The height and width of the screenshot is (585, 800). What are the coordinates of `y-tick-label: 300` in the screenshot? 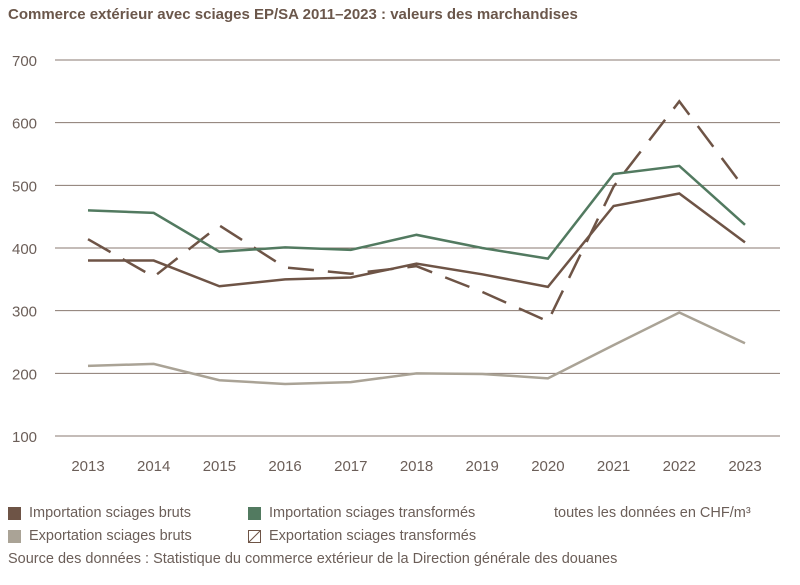 It's located at (24, 312).